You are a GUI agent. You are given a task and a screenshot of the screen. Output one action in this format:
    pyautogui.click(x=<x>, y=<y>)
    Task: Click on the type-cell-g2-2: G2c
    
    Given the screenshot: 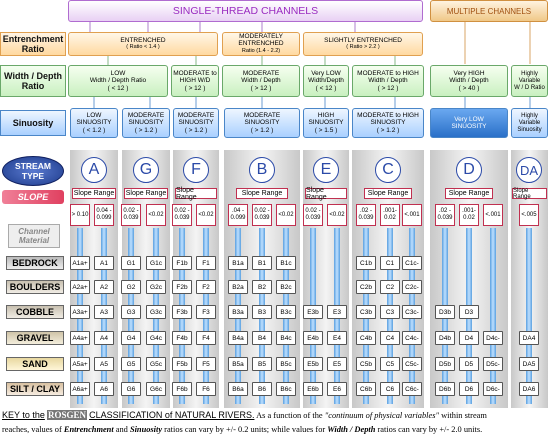 What is the action you would take?
    pyautogui.click(x=156, y=287)
    